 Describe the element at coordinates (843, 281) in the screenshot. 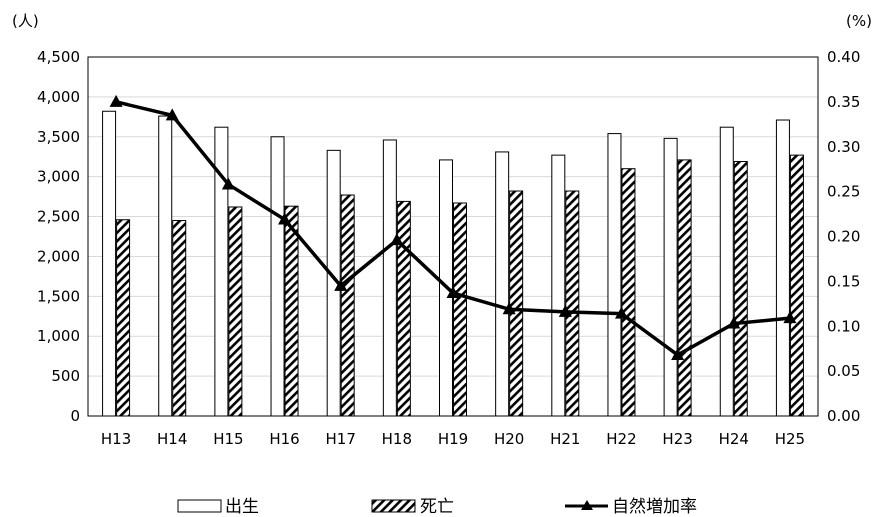

I see `right-tick-label: 0.15` at that location.